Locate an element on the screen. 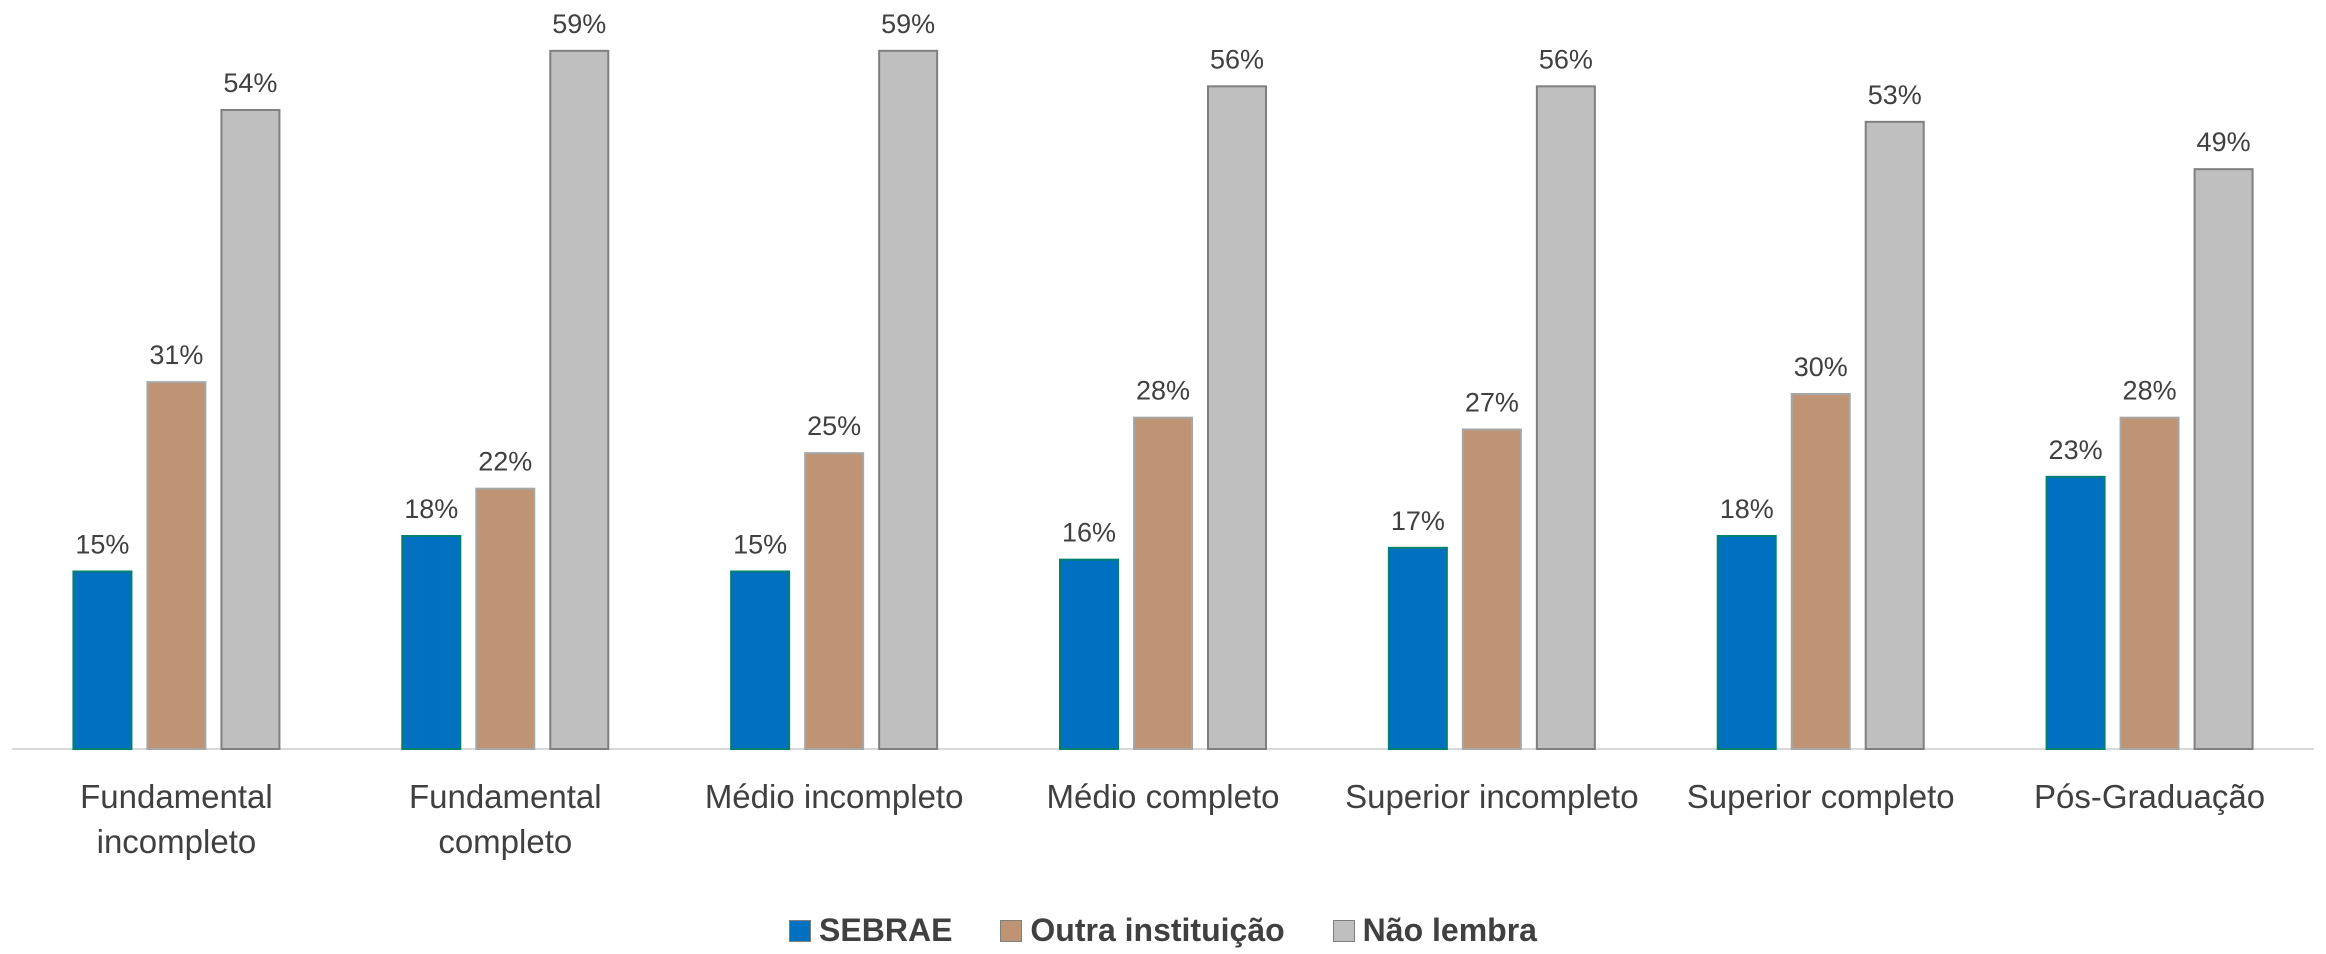 Image resolution: width=2326 pixels, height=954 pixels. legend-item: SEBRAE is located at coordinates (870, 930).